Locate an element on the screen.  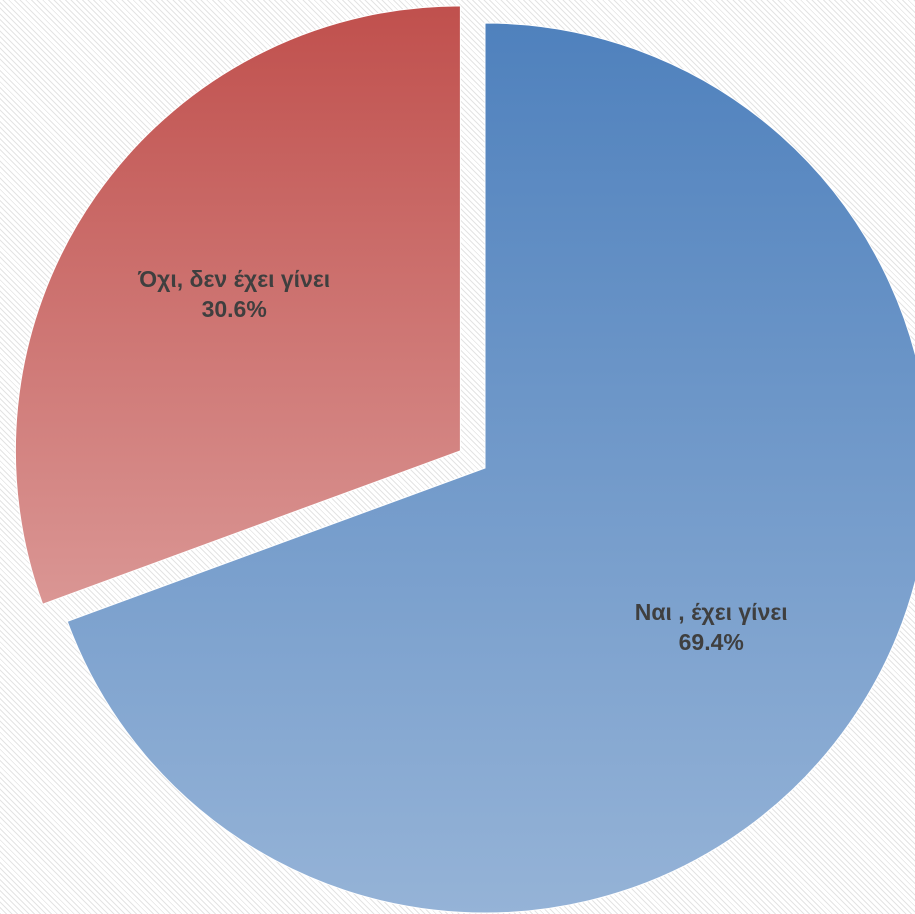
slice-value-label-2: 30.6% is located at coordinates (234, 309).